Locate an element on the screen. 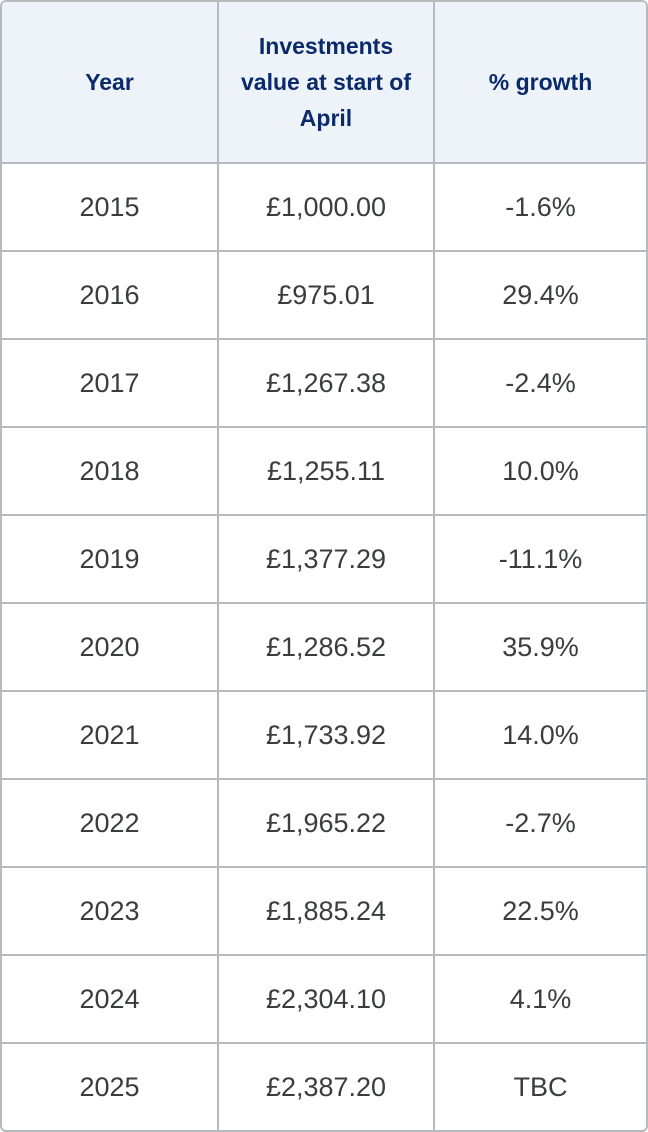 The width and height of the screenshot is (648, 1132). growth-cell: 4.1% is located at coordinates (540, 999).